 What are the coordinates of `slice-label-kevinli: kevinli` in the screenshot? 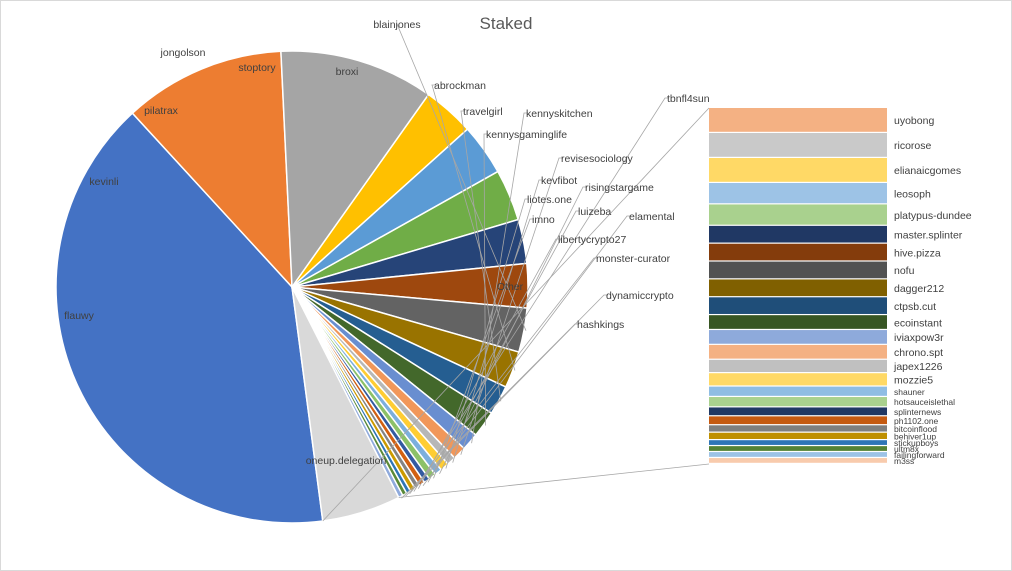 It's located at (103, 182).